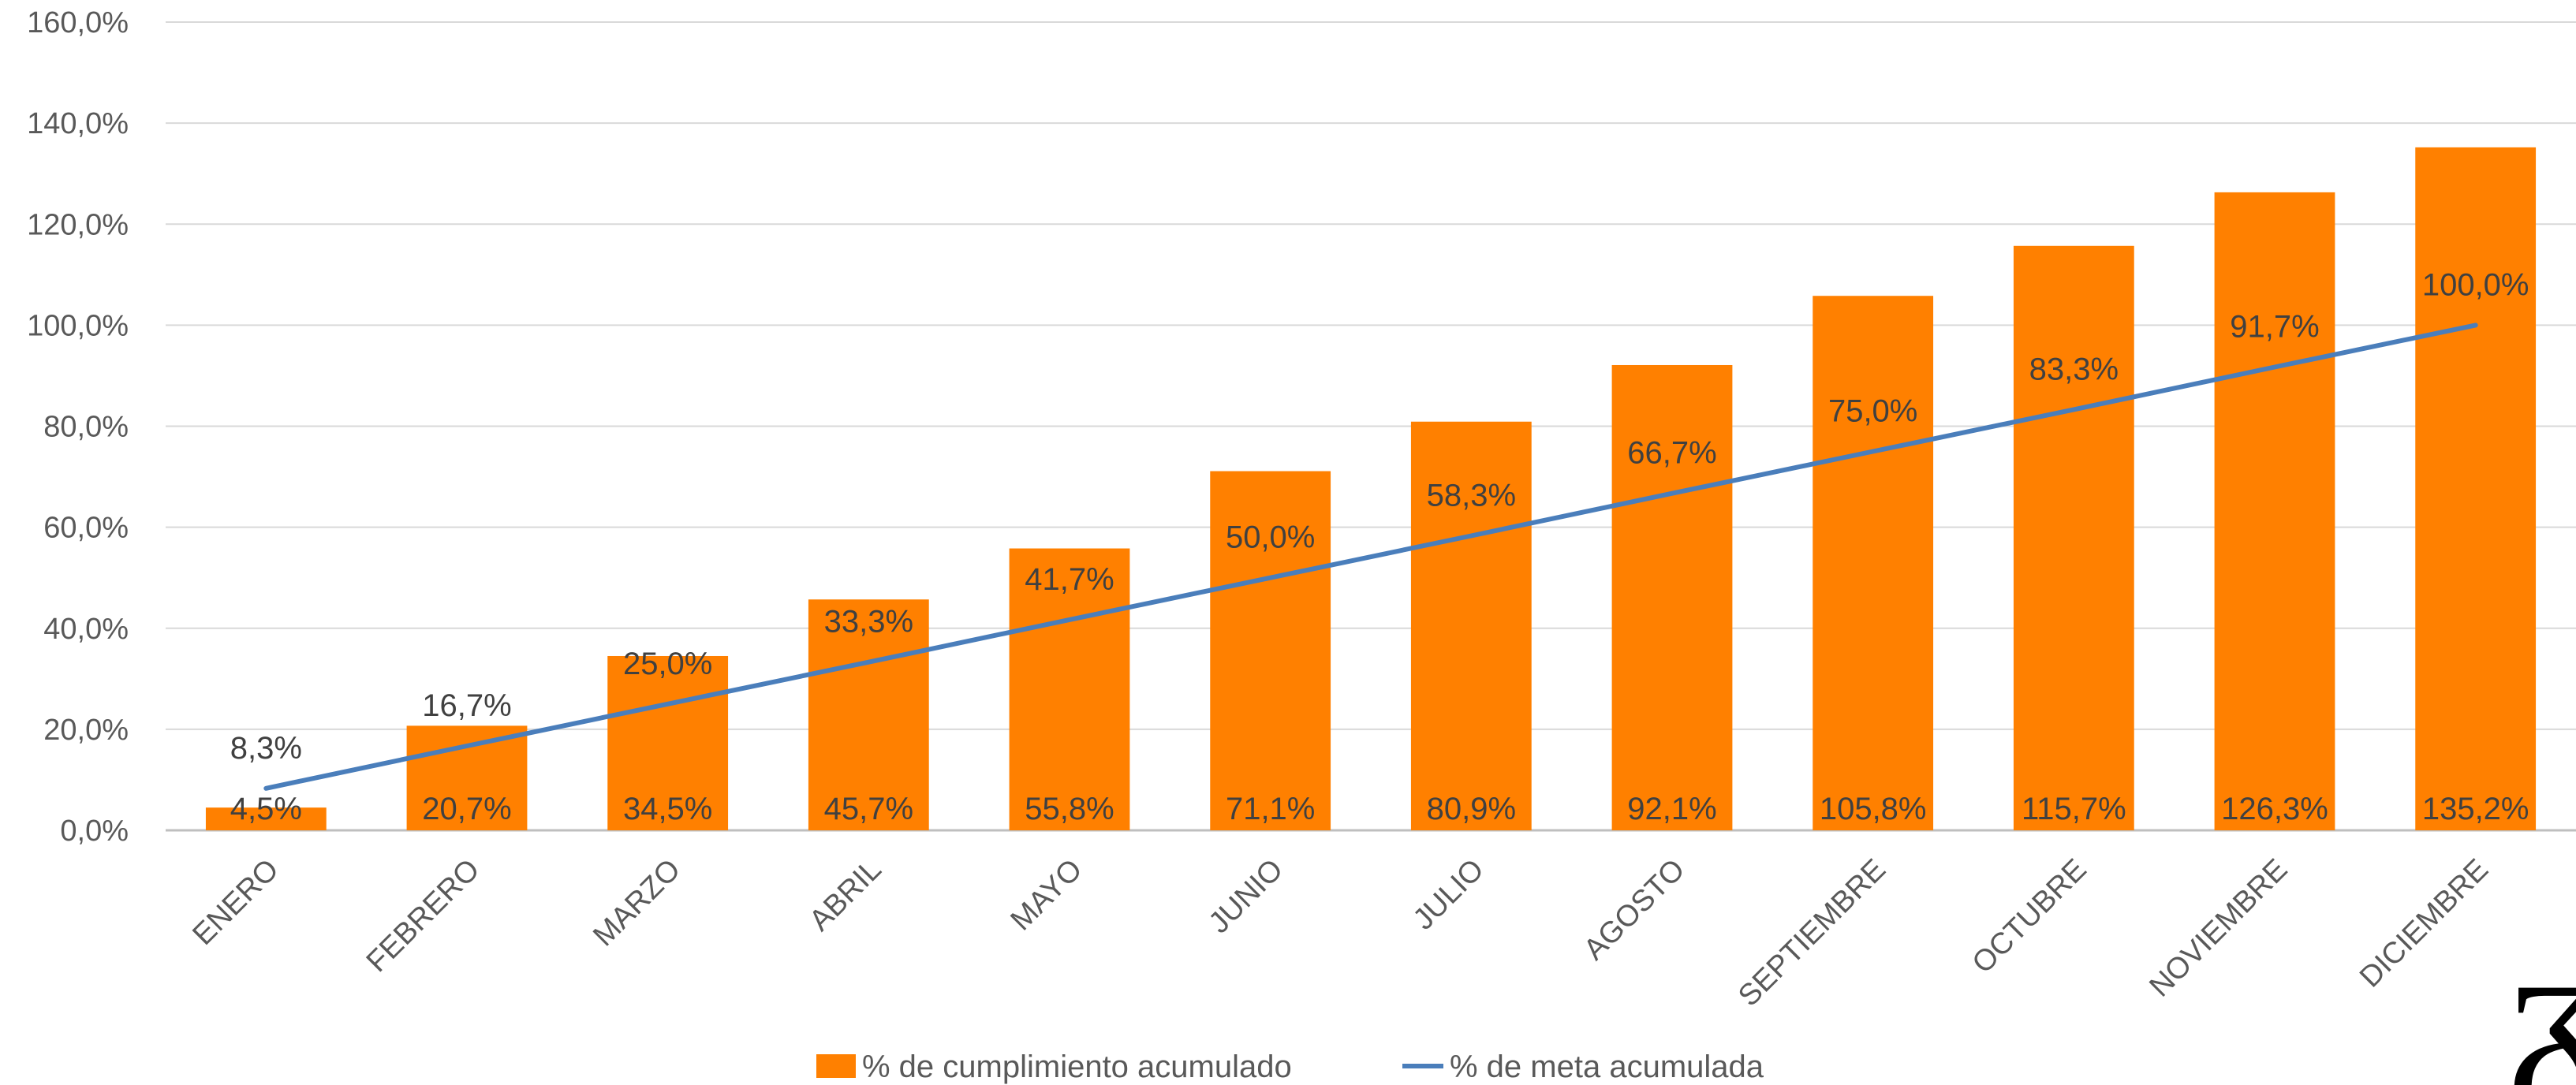  Describe the element at coordinates (1449, 895) in the screenshot. I see `x-tick-label: JULIO` at that location.